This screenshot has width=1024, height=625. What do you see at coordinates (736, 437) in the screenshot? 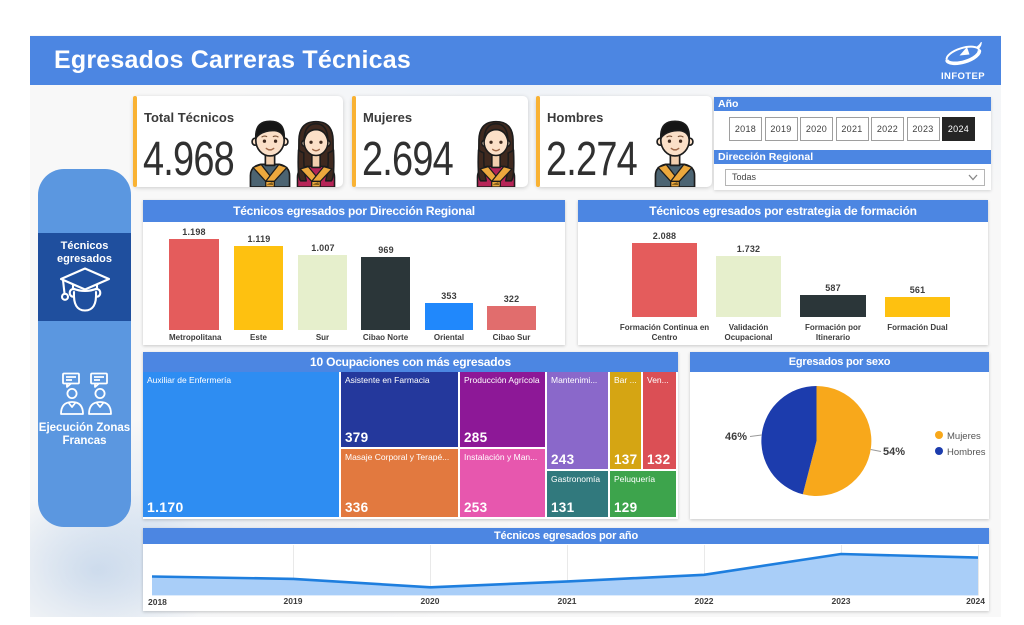
I see `svg-text: 46%` at bounding box center [736, 437].